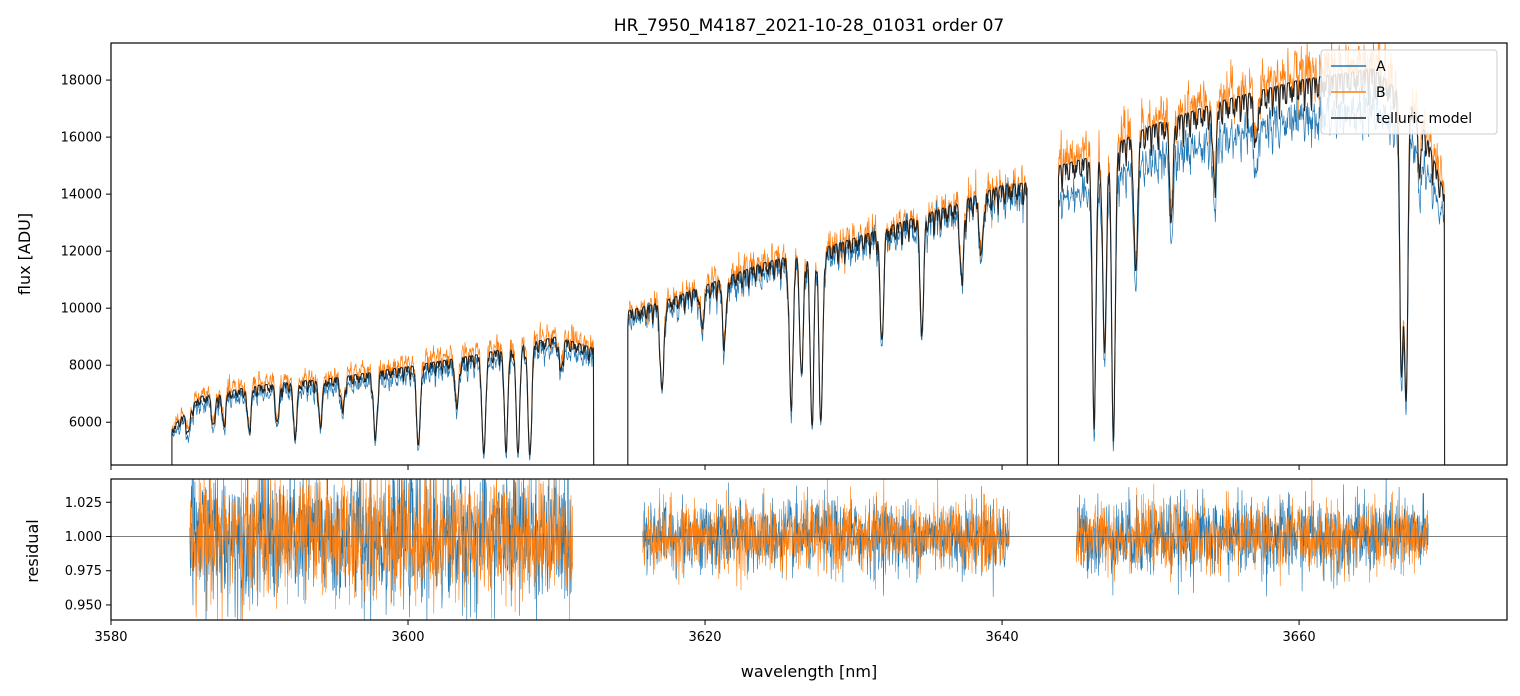 This screenshot has width=1520, height=696. What do you see at coordinates (85, 366) in the screenshot?
I see `spectrum-y-tick-label-8000: 8000` at bounding box center [85, 366].